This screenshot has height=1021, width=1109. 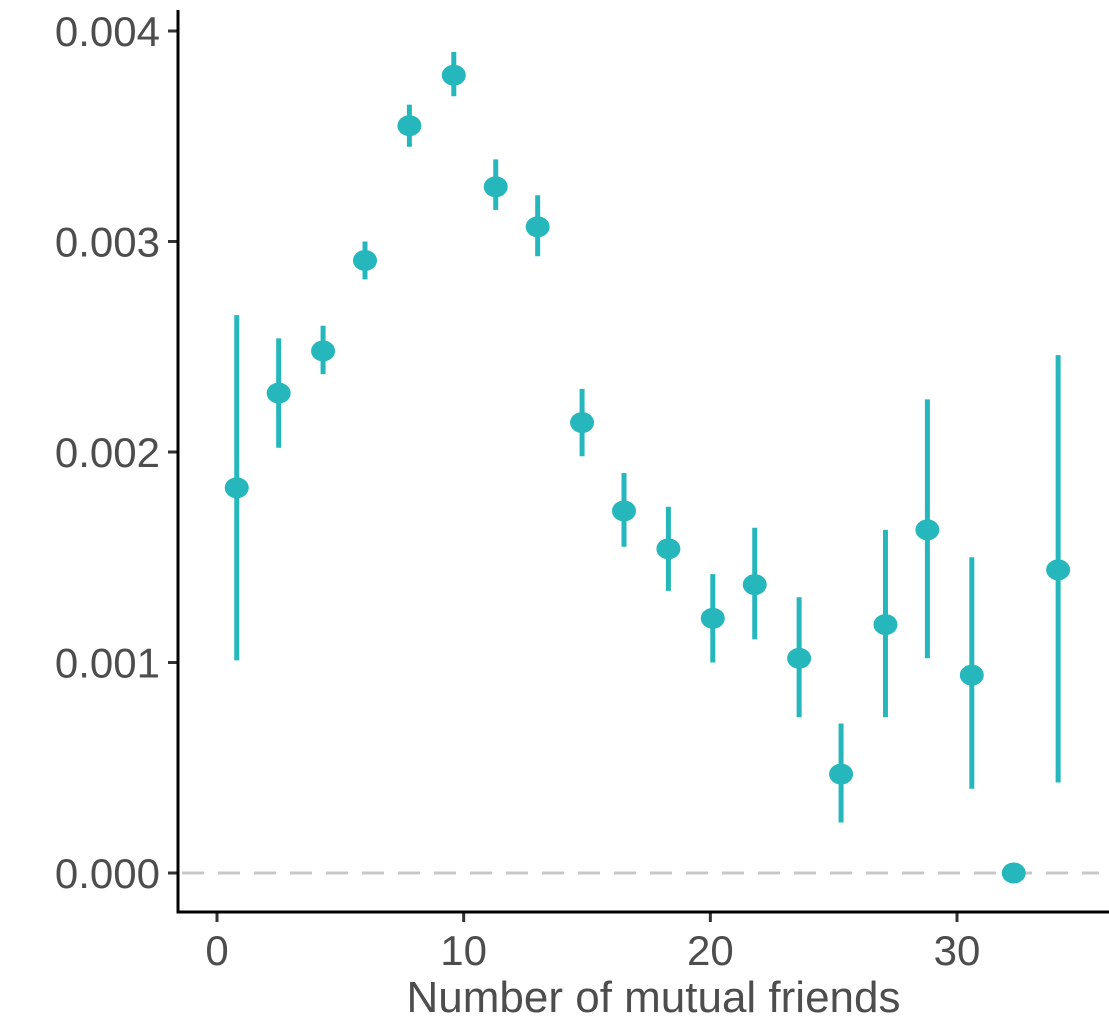 What do you see at coordinates (463, 950) in the screenshot?
I see `x-tick-label: 10` at bounding box center [463, 950].